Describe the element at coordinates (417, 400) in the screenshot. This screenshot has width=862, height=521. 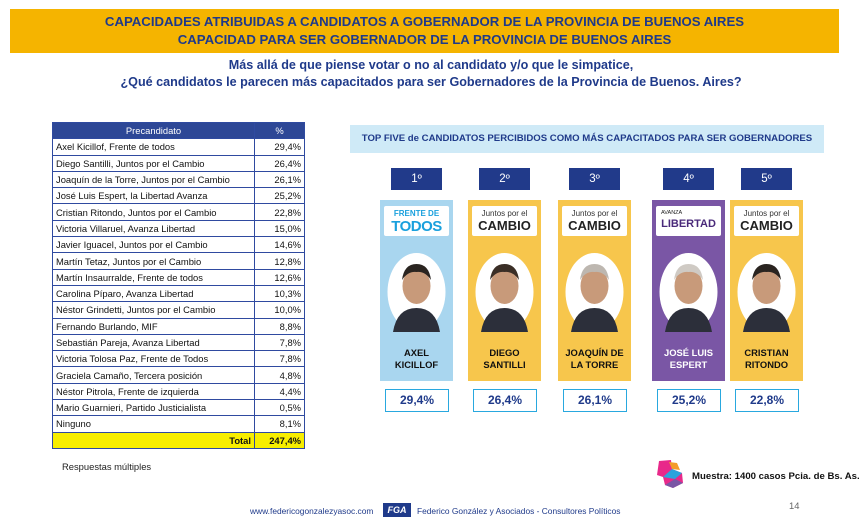
I see `candidate-pct-box-1: 29,4%` at that location.